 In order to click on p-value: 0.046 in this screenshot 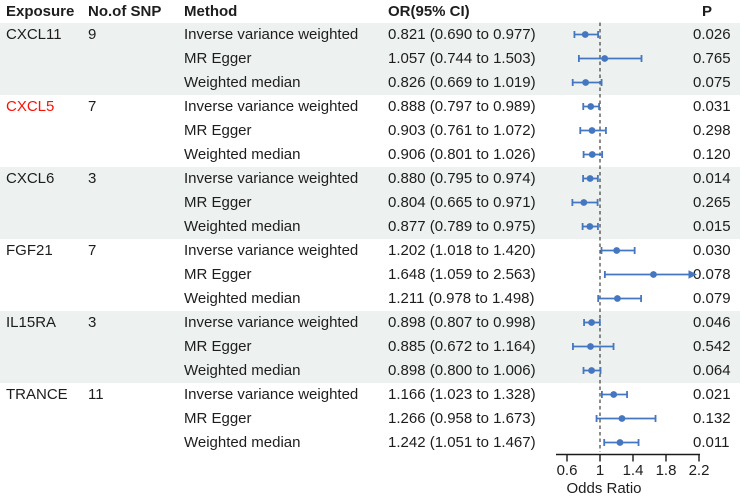, I will do `click(712, 322)`.